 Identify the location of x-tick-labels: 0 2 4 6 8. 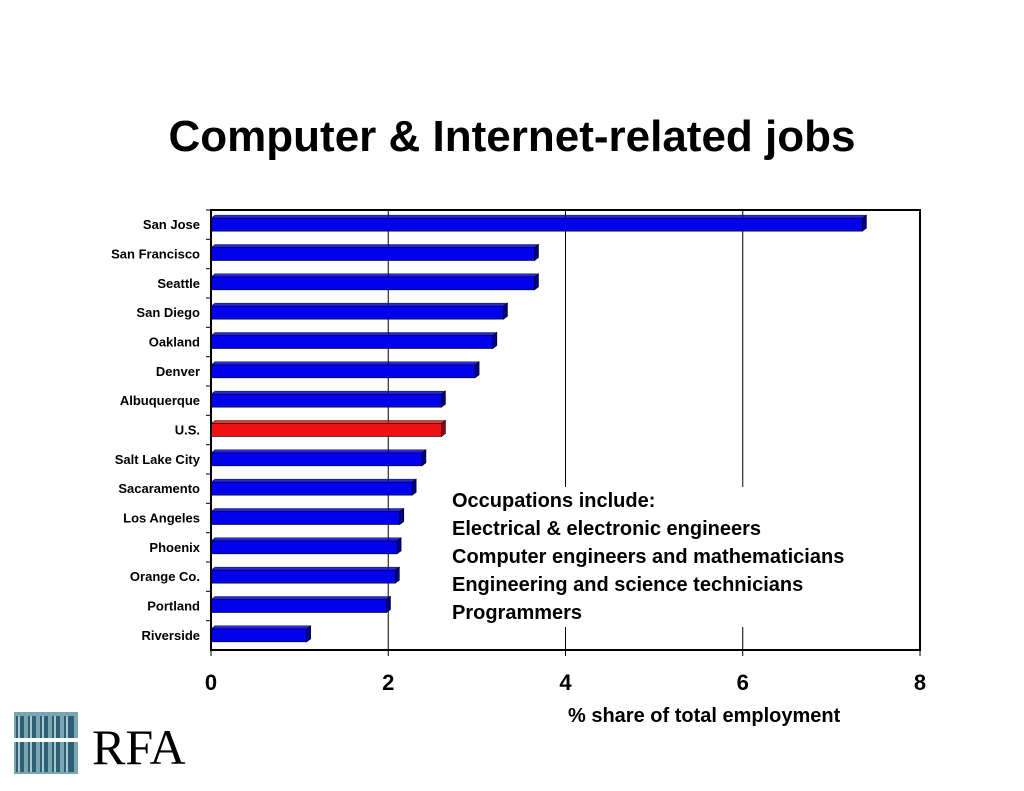
(565, 672).